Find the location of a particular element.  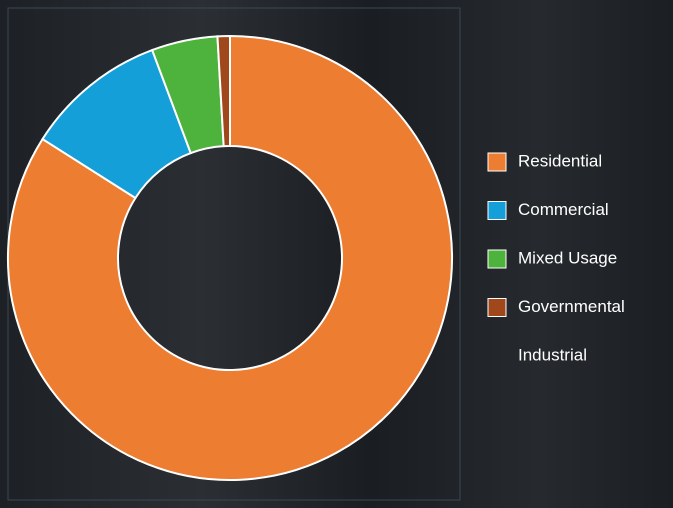

legend-label: Mixed Usage is located at coordinates (567, 257).